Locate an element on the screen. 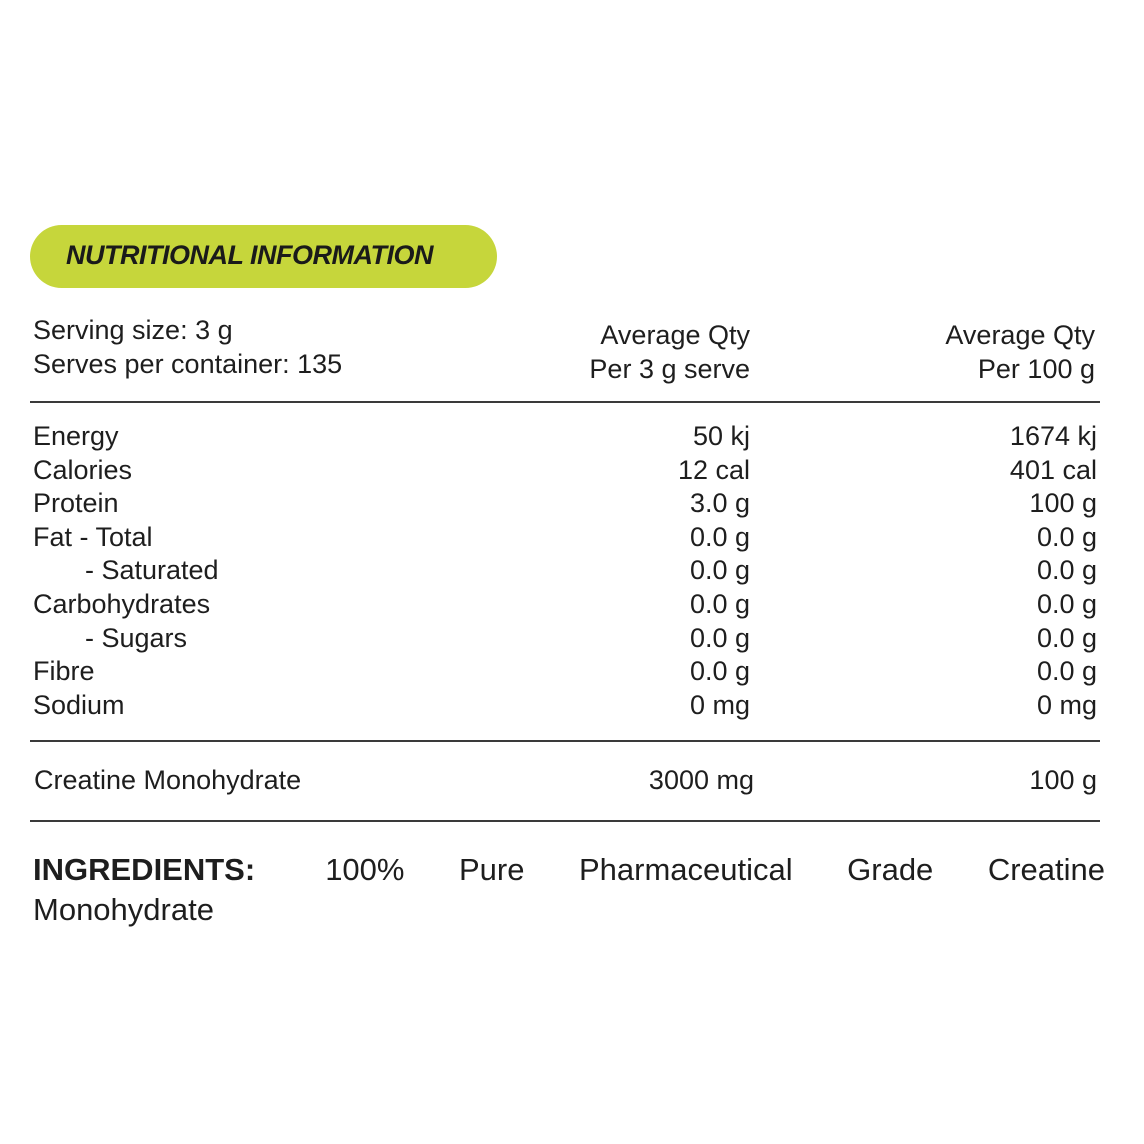 The image size is (1144, 1144). nutrient-name: - Saturated is located at coordinates (152, 570).